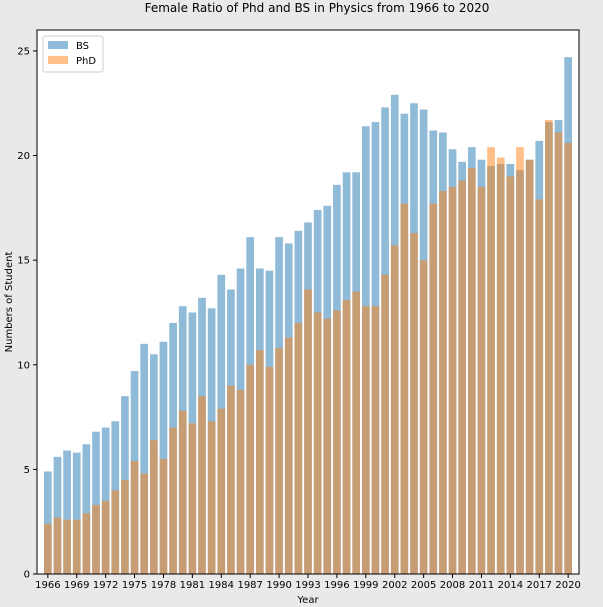 The width and height of the screenshot is (603, 607). Describe the element at coordinates (375, 440) in the screenshot. I see `bar-phd-2000` at that location.